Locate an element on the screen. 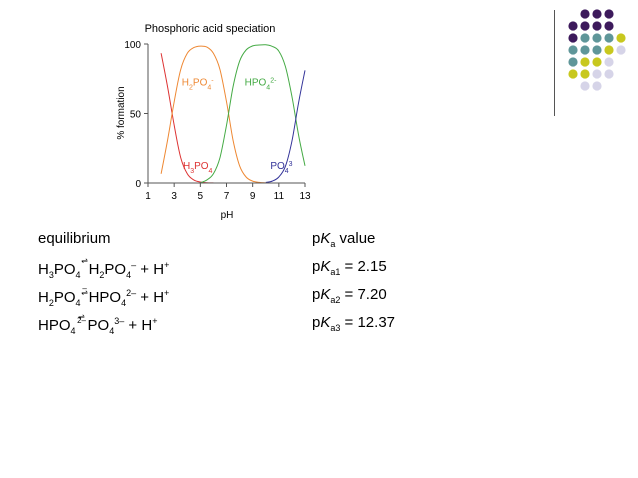 The height and width of the screenshot is (478, 638). x-tick-label: 13 is located at coordinates (305, 196).